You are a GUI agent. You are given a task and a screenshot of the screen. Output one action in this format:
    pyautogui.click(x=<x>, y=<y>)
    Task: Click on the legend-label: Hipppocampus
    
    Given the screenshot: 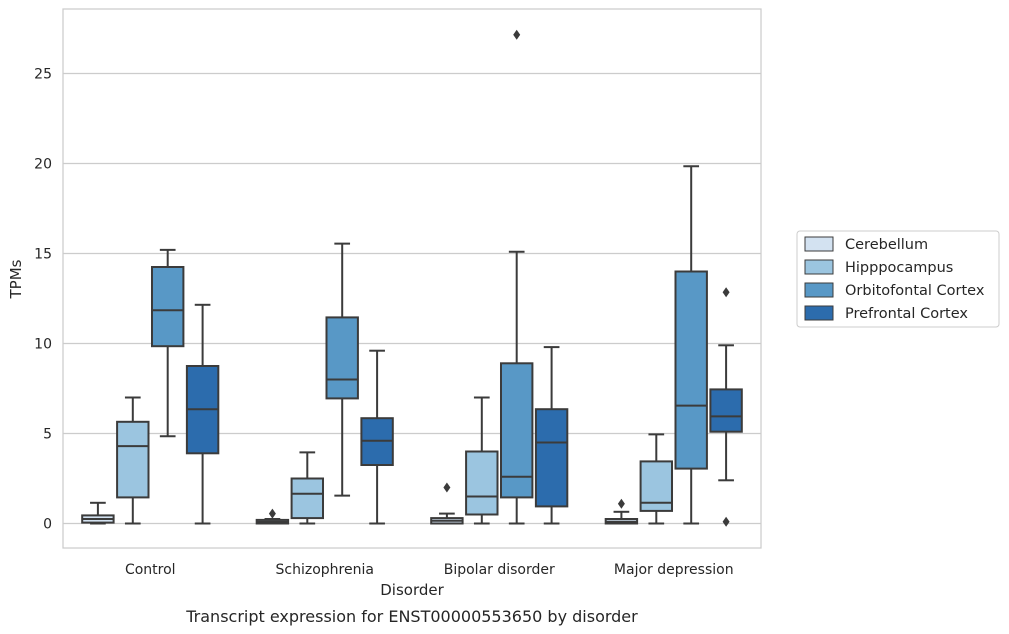 What is the action you would take?
    pyautogui.click(x=899, y=268)
    